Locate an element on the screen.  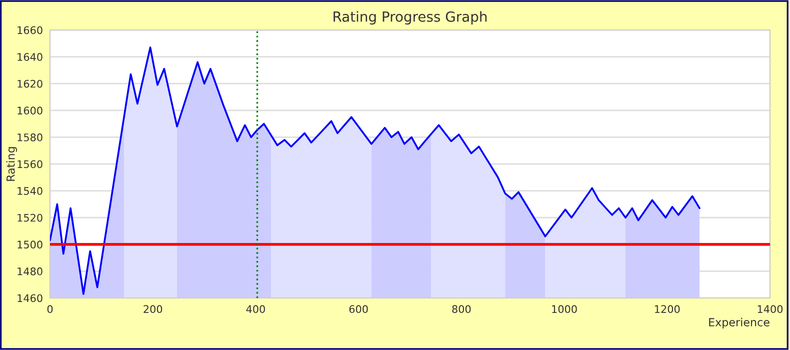
x-axis-title: Experience is located at coordinates (739, 323).